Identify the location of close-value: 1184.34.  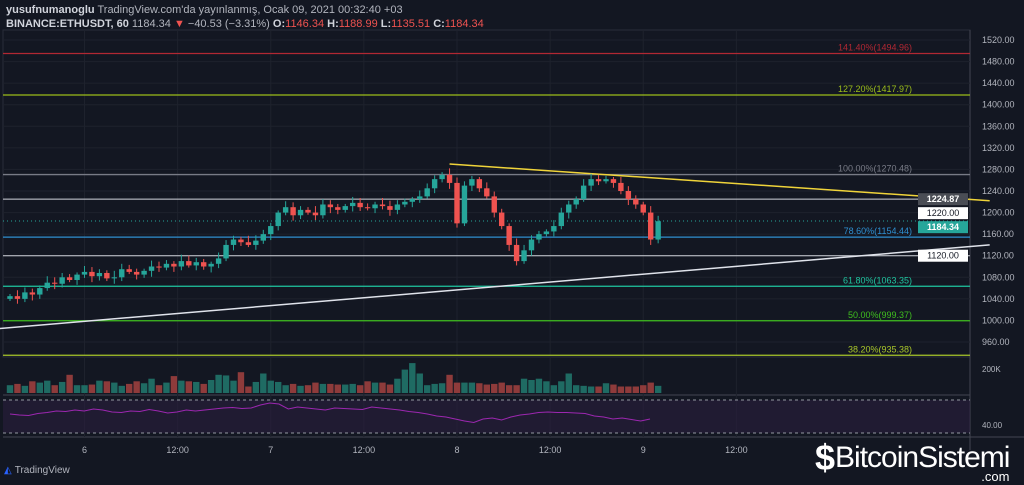
(464, 24).